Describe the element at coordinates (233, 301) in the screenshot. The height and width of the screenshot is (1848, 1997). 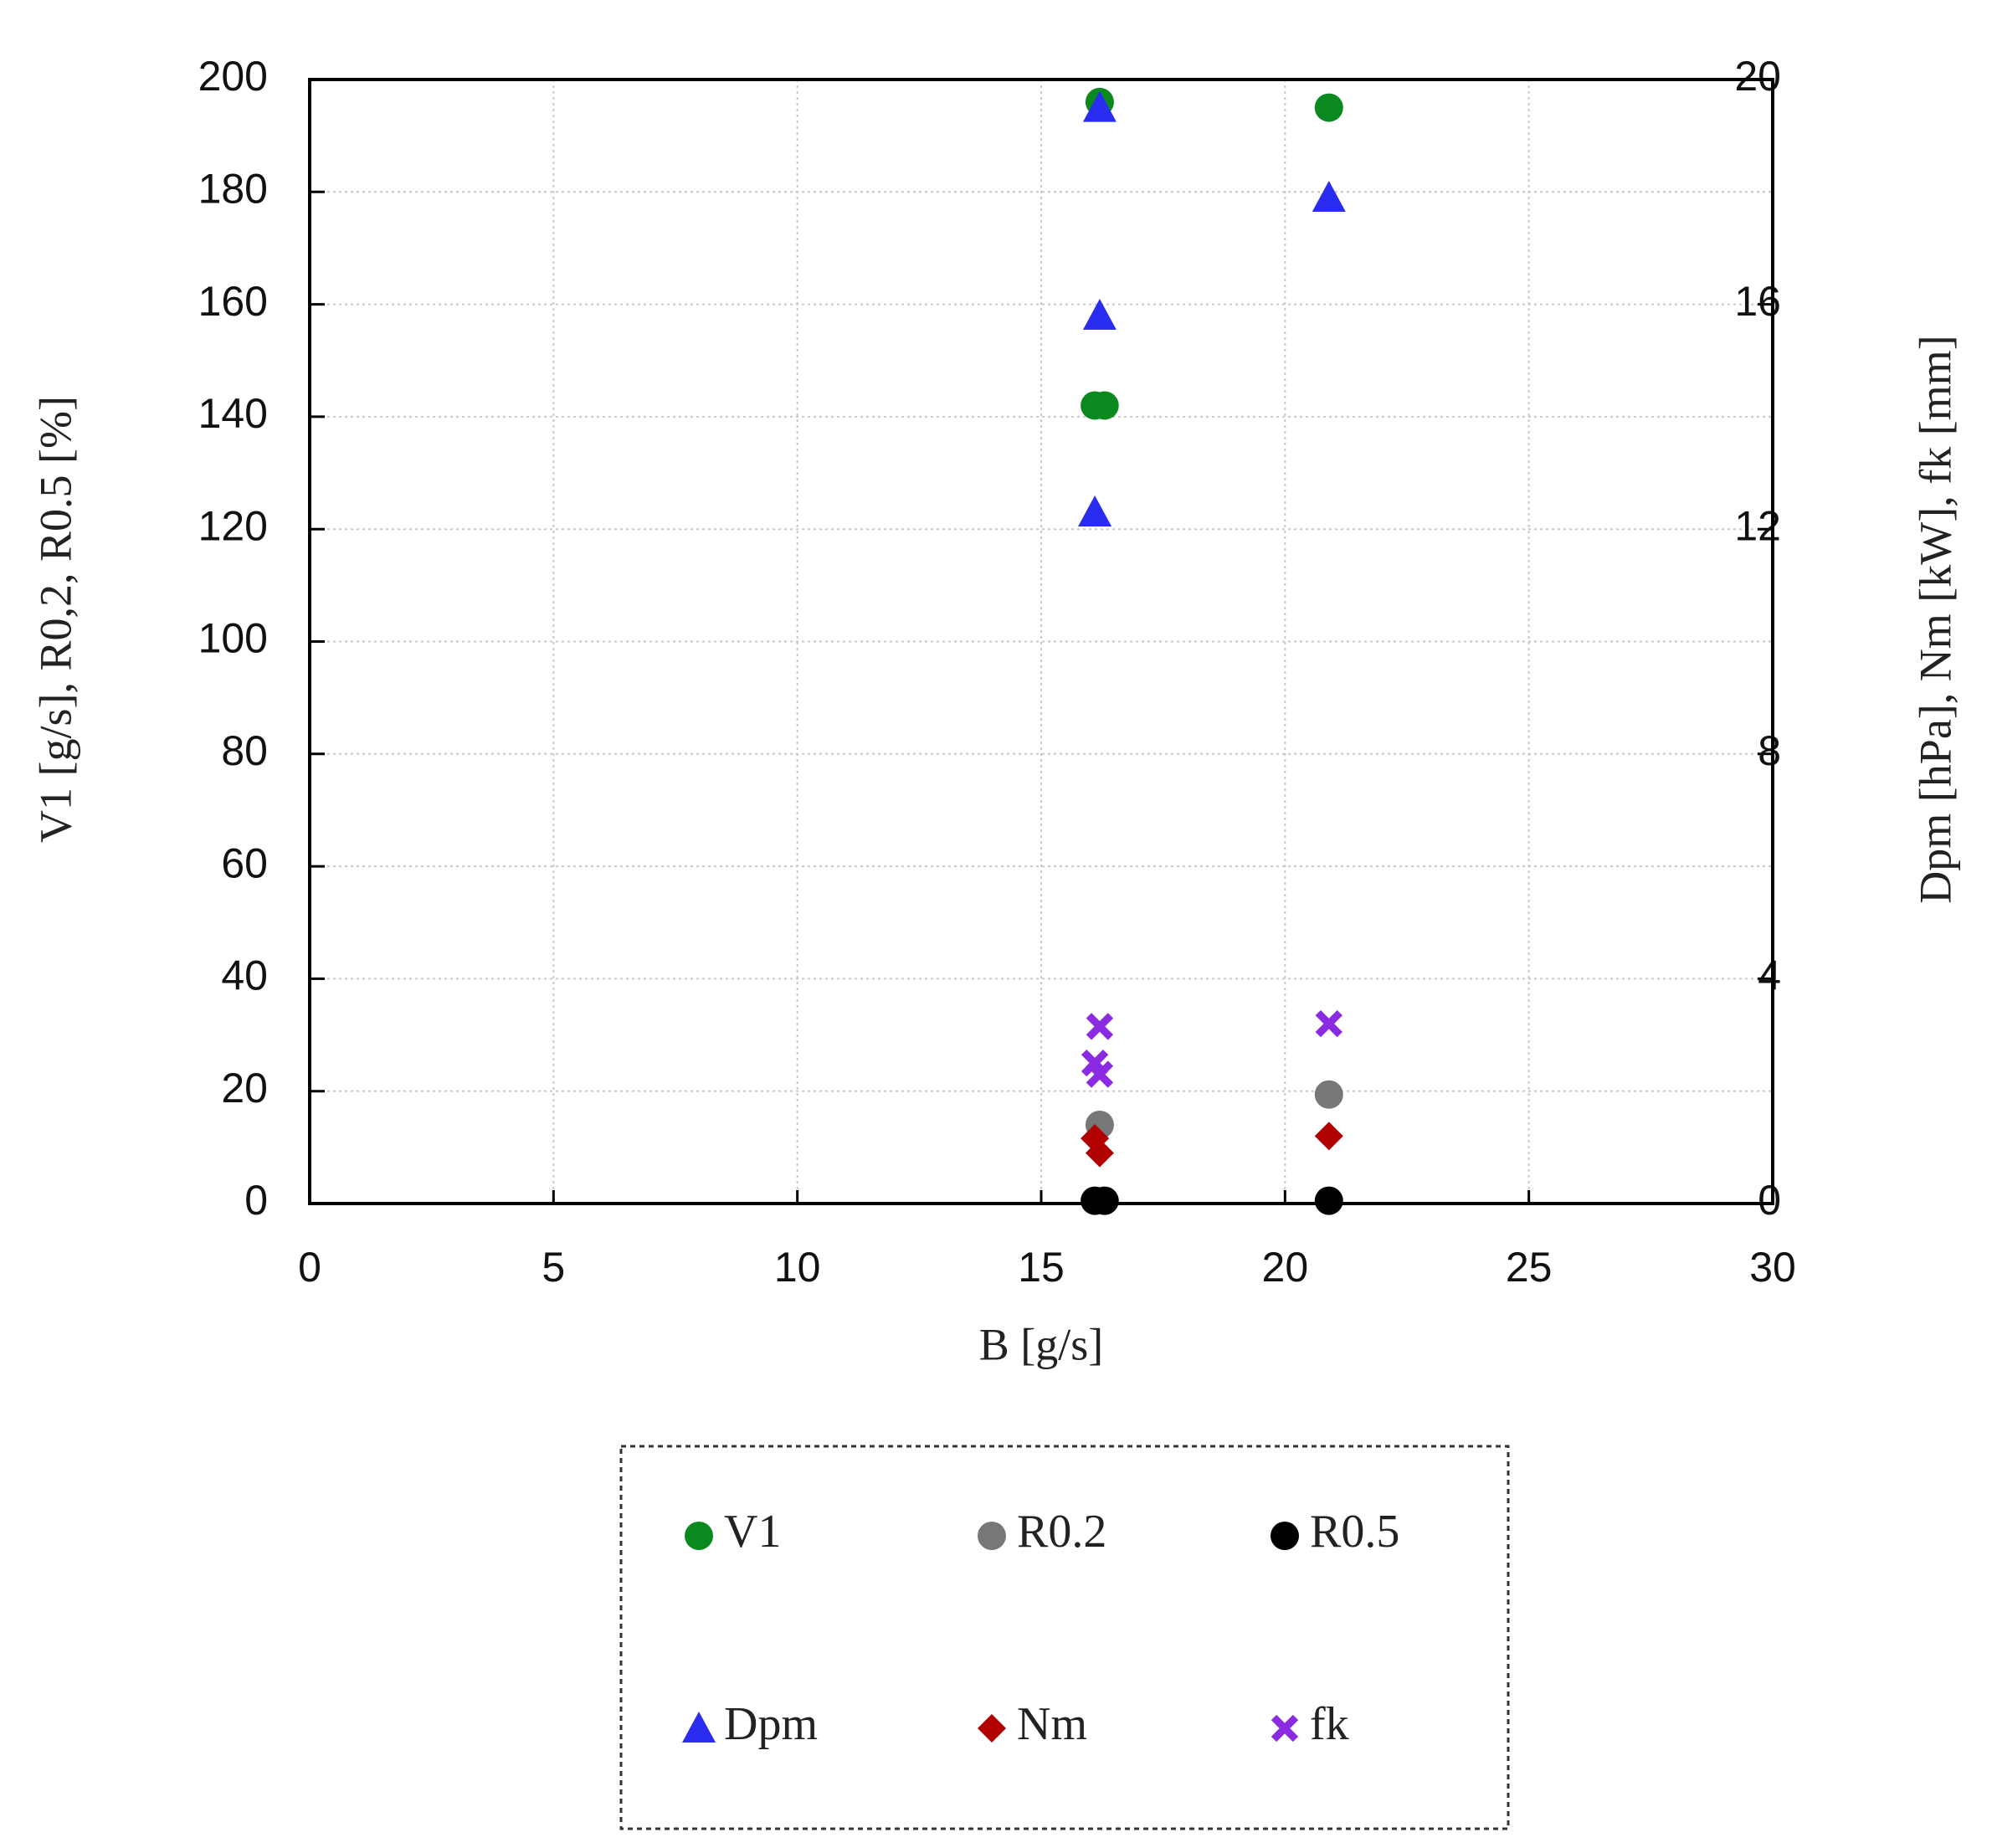
I see `y-tick-label: 160` at that location.